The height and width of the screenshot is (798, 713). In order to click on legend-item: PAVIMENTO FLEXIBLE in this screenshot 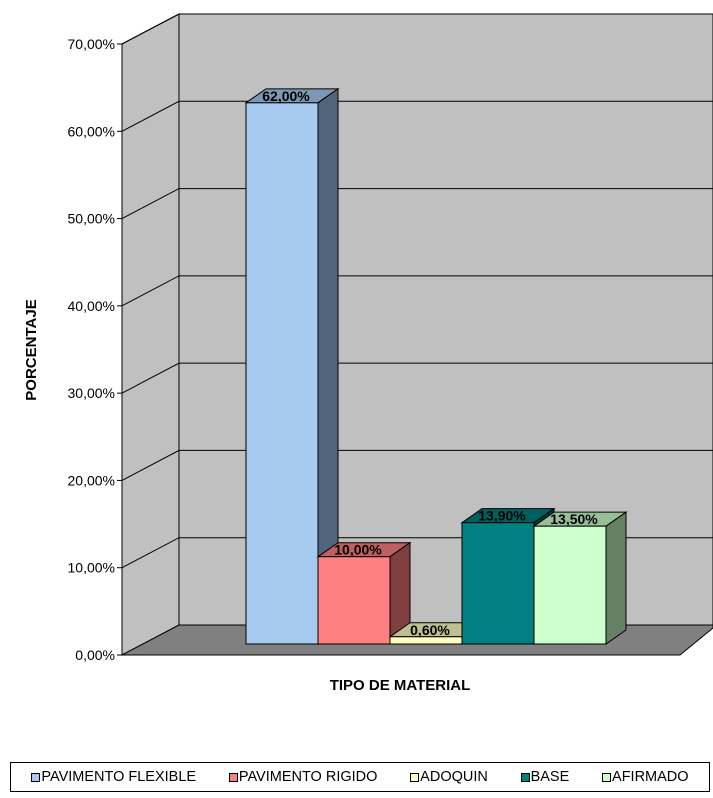, I will do `click(113, 777)`.